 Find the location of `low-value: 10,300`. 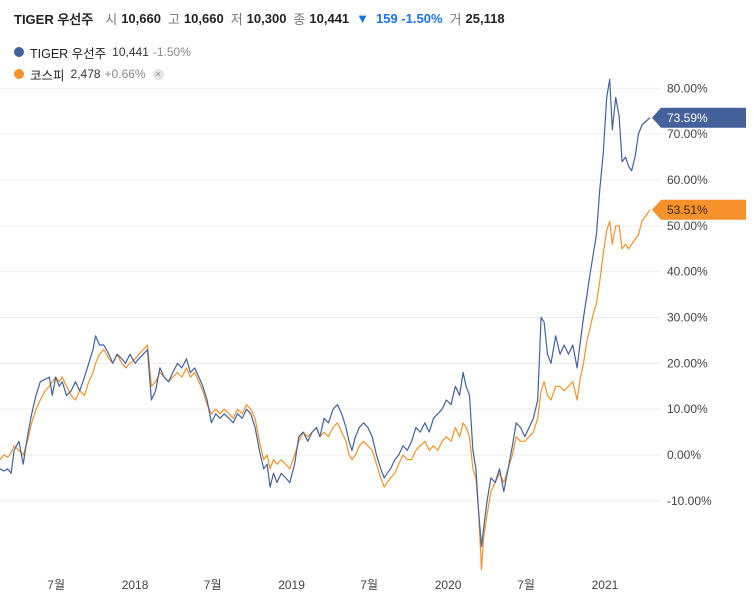

low-value: 10,300 is located at coordinates (266, 18).